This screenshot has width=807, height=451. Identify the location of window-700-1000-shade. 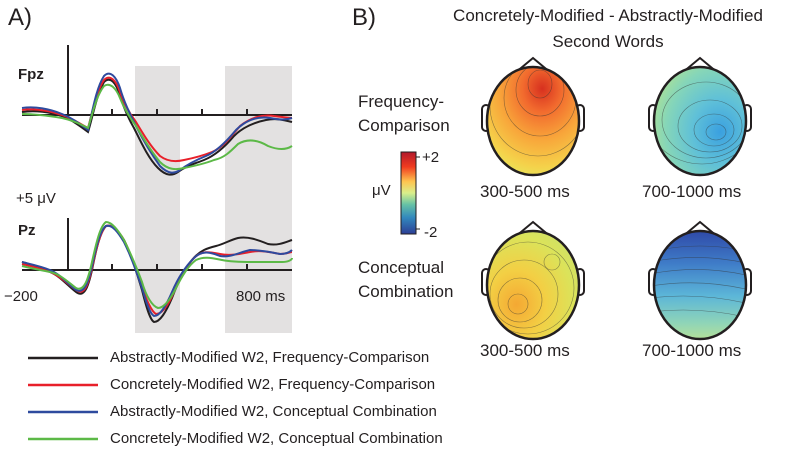
(258, 199).